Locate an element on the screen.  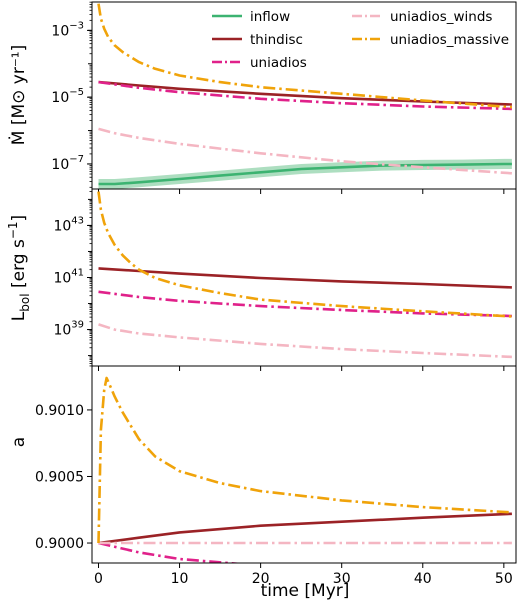
x-tick-label: 50 is located at coordinates (504, 579).